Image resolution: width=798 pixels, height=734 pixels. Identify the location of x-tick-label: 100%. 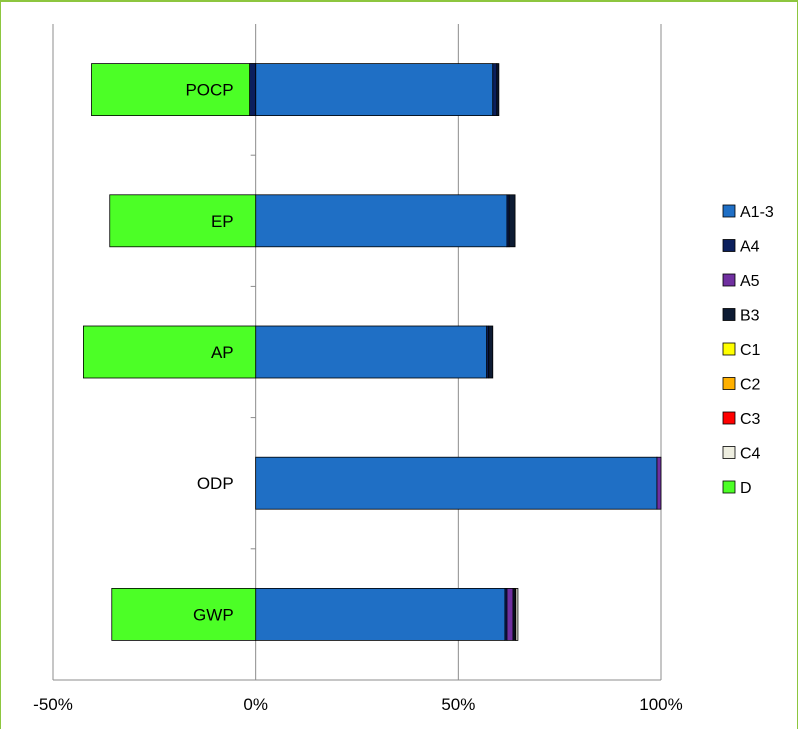
(660, 704).